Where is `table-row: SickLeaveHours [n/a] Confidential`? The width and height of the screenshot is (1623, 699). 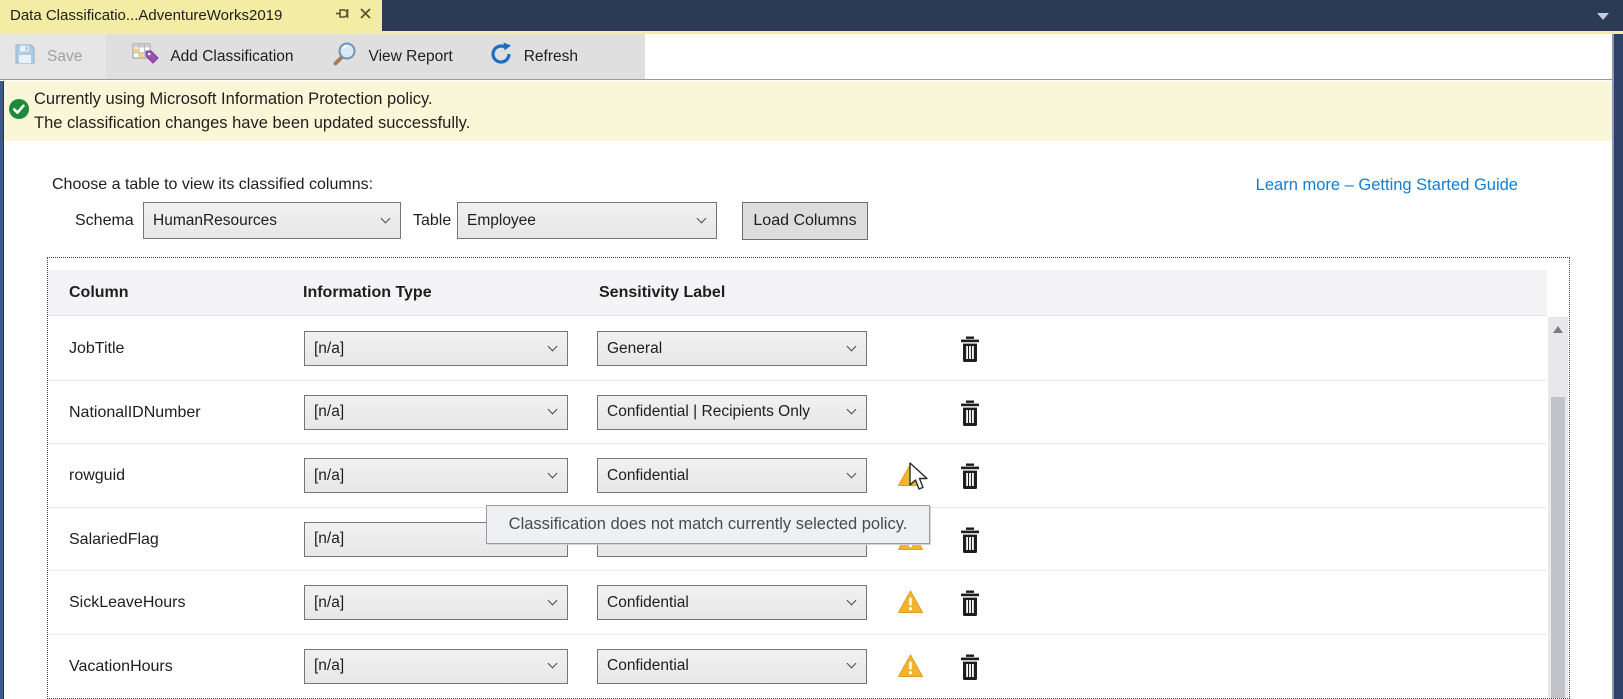 table-row: SickLeaveHours [n/a] Confidential is located at coordinates (797, 603).